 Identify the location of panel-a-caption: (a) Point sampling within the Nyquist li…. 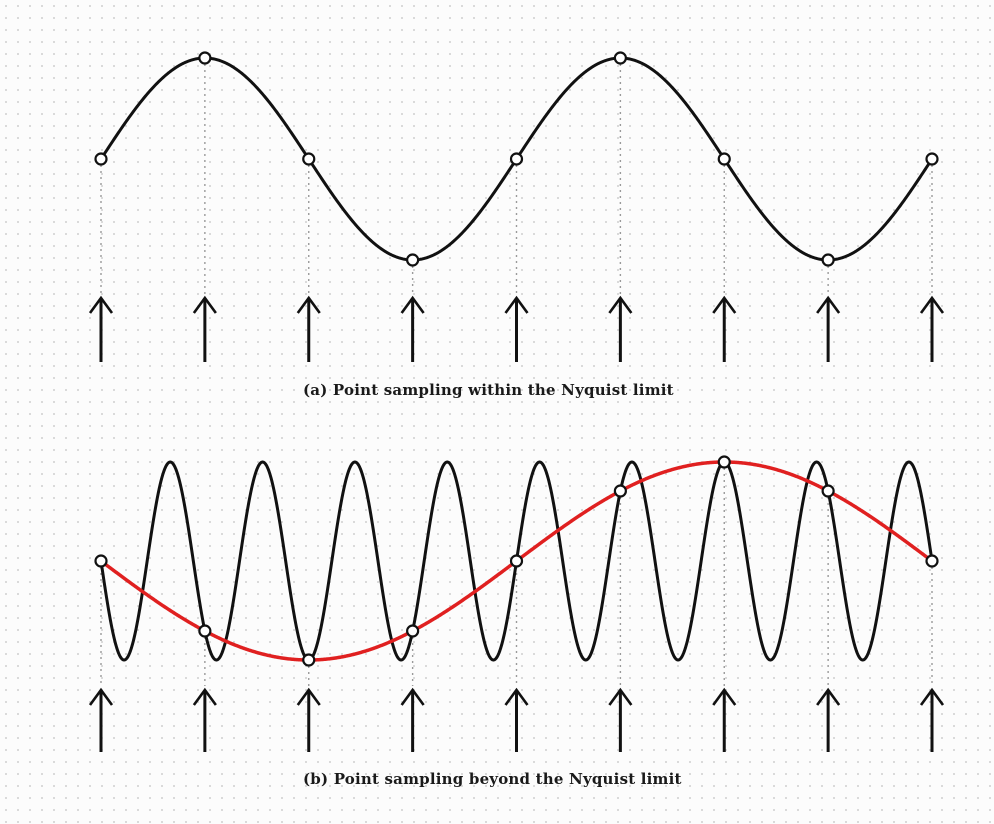
(488, 390).